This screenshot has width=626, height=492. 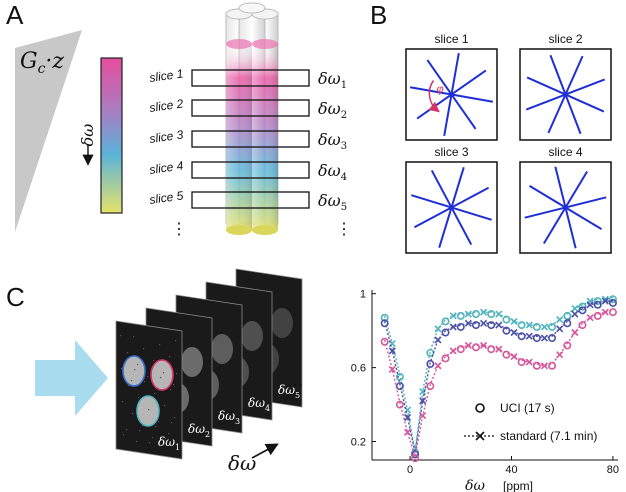 I want to click on x-tick-label: 80, so click(x=613, y=470).